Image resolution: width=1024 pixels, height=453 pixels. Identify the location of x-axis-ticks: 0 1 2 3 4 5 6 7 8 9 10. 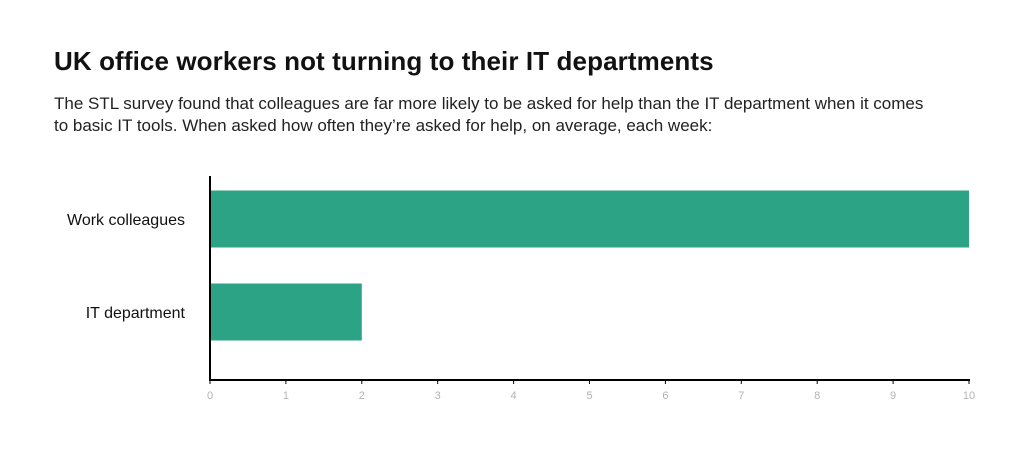
(591, 391).